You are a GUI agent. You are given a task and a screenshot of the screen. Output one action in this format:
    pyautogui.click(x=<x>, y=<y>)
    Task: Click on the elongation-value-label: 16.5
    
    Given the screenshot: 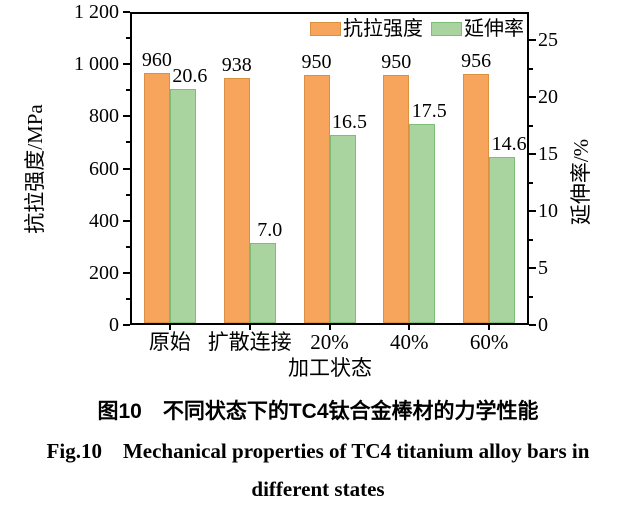 What is the action you would take?
    pyautogui.click(x=349, y=122)
    